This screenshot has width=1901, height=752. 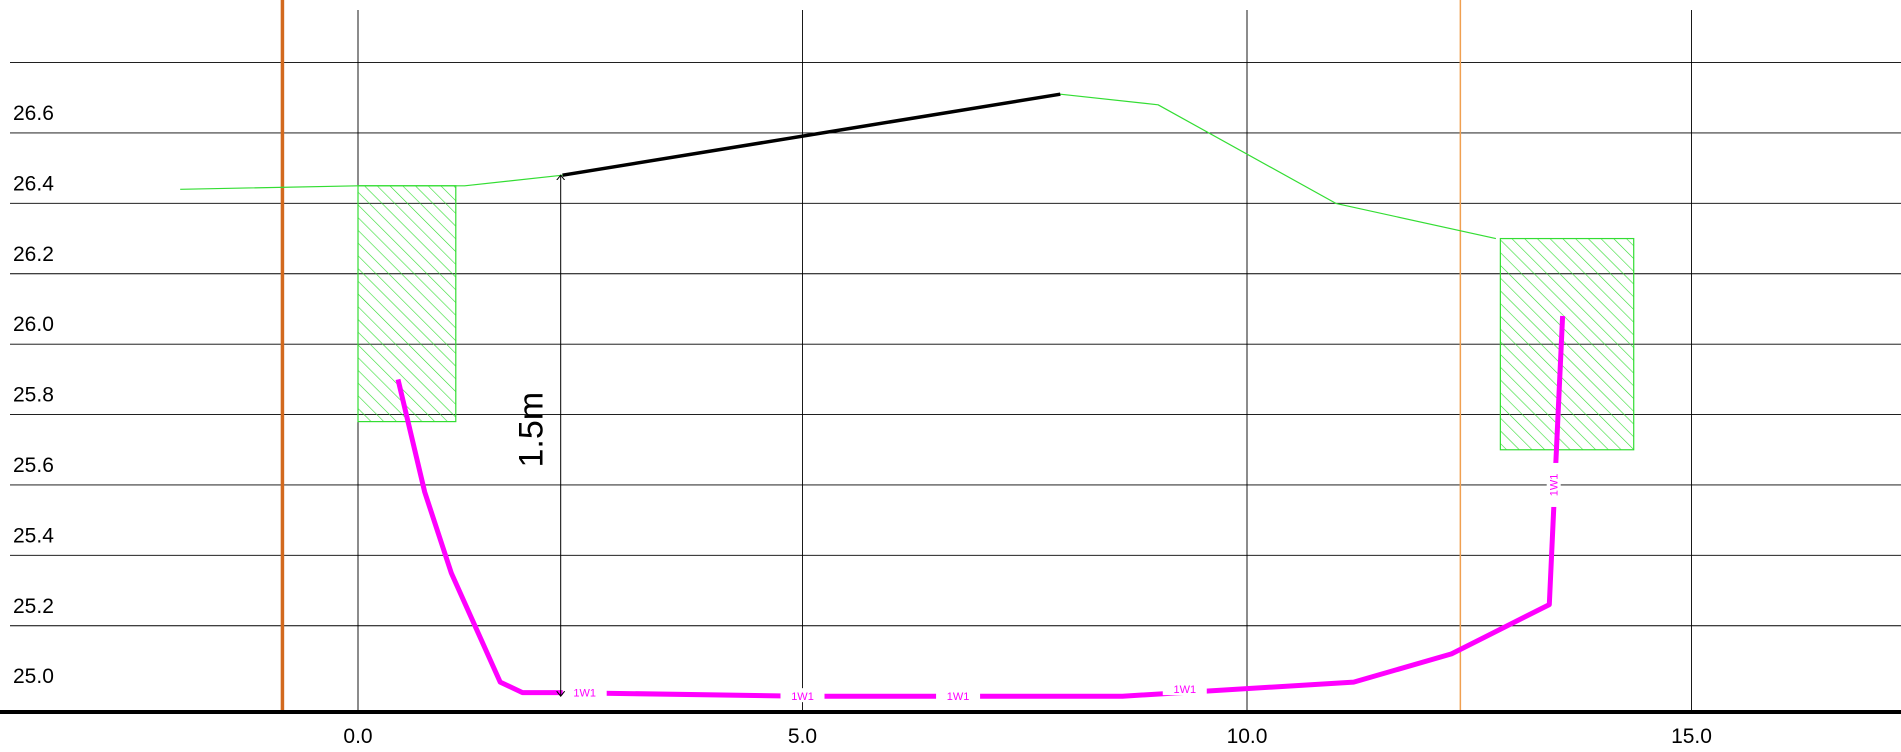 What do you see at coordinates (33, 183) in the screenshot?
I see `y-tick-label: 26.4` at bounding box center [33, 183].